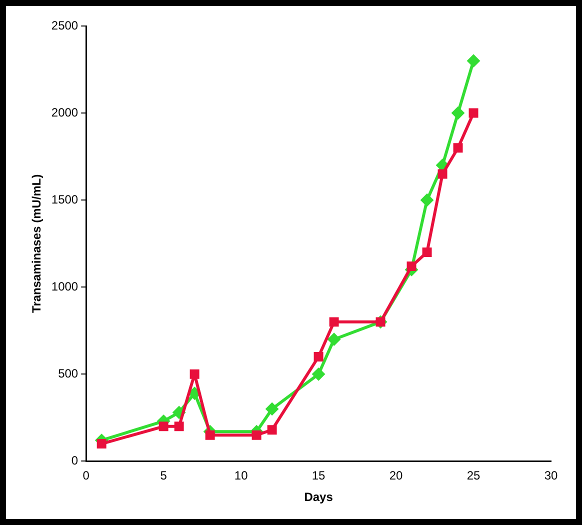 The image size is (582, 525). What do you see at coordinates (396, 475) in the screenshot?
I see `x-tick-label: 20` at bounding box center [396, 475].